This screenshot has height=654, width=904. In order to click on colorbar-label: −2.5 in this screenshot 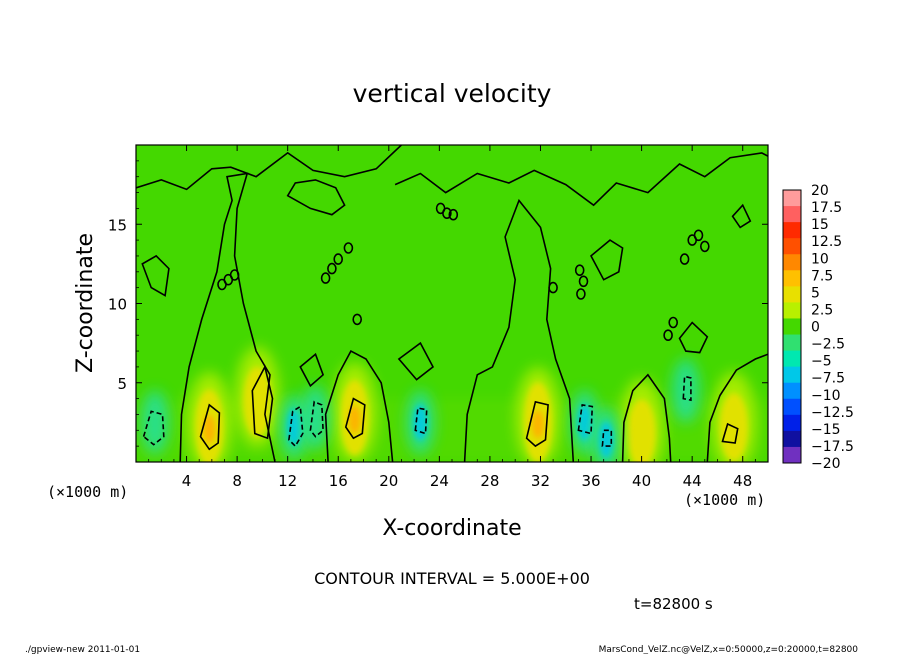, I will do `click(828, 345)`.